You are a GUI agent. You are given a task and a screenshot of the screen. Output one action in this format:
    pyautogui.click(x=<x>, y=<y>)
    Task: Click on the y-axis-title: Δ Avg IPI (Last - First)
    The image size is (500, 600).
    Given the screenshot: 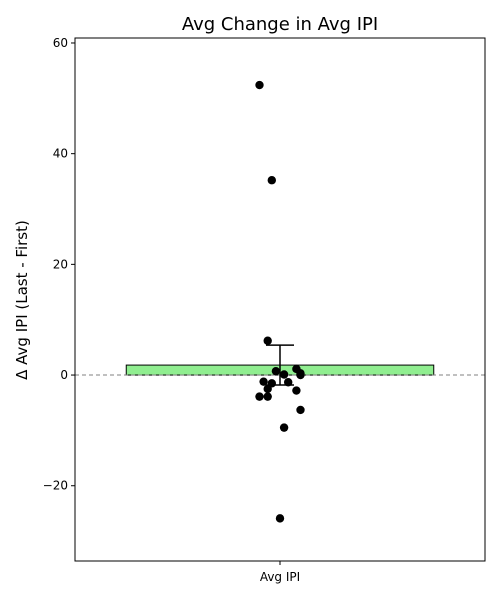 What is the action you would take?
    pyautogui.click(x=22, y=300)
    